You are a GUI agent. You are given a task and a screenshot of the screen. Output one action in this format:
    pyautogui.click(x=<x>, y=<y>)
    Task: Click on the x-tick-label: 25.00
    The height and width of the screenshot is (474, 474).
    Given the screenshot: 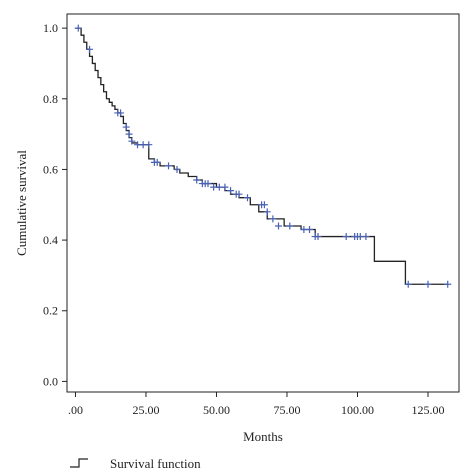 What is the action you would take?
    pyautogui.click(x=145, y=410)
    